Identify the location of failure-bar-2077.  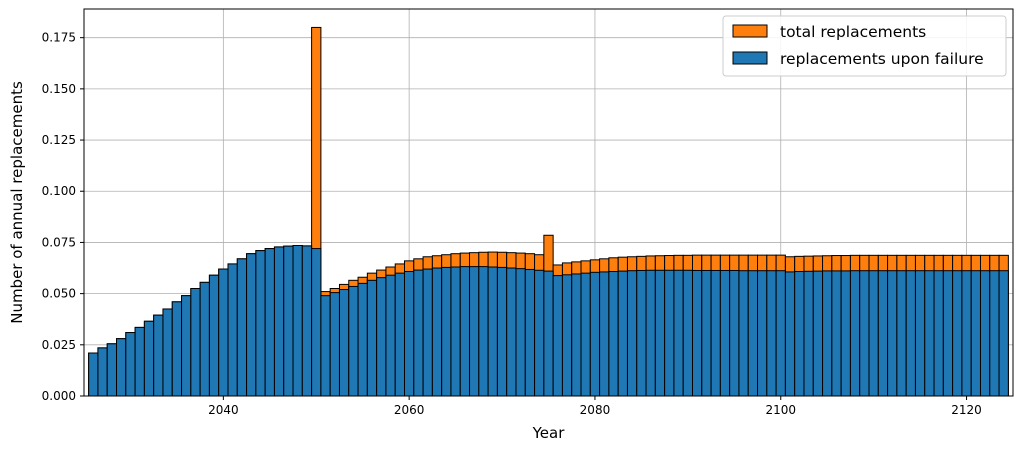
(567, 335).